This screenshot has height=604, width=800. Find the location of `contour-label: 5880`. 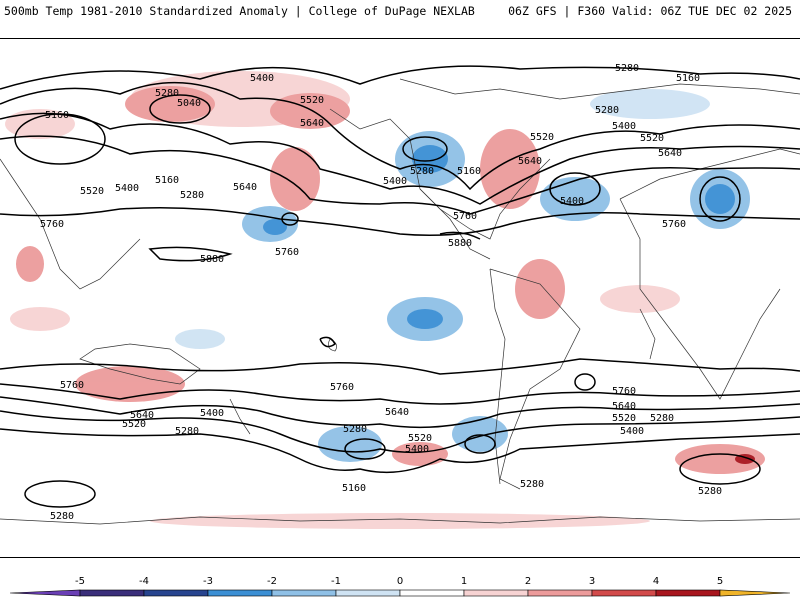

contour-label: 5880 is located at coordinates (460, 243).